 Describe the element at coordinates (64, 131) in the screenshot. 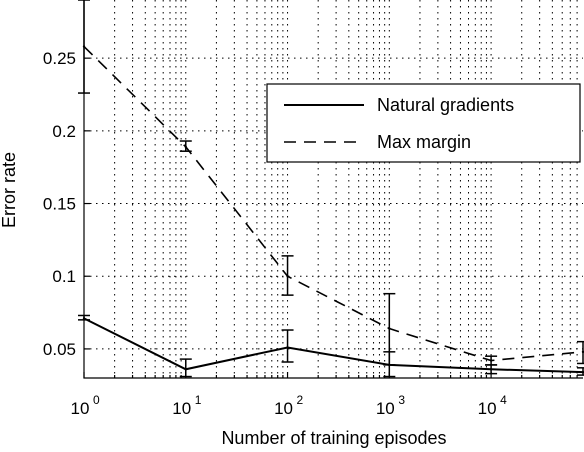

I see `y-tick-label: 0.2` at that location.